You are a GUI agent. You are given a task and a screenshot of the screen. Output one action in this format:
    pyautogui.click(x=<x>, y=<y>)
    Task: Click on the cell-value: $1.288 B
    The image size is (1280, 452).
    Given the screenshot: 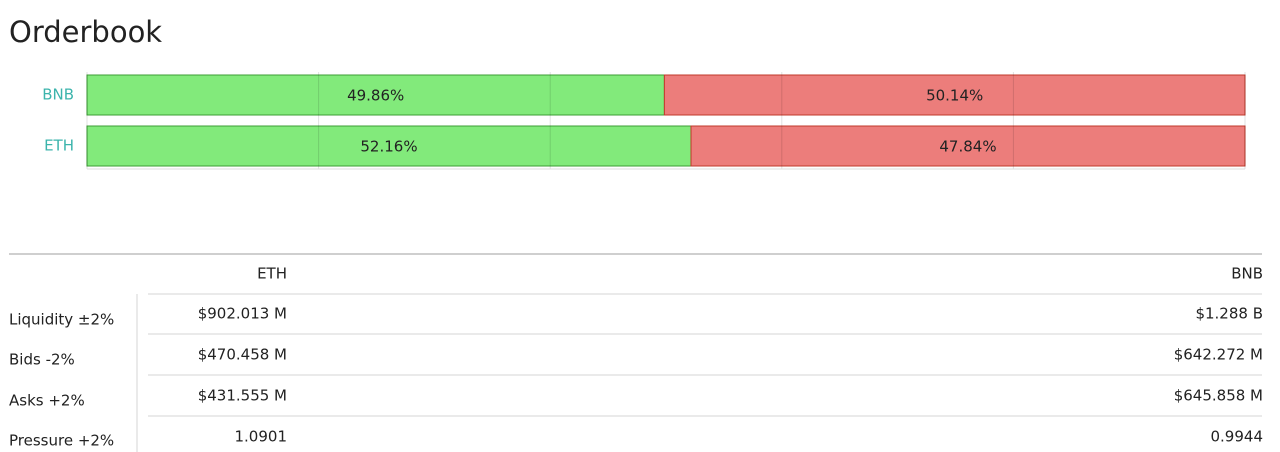 What is the action you would take?
    pyautogui.click(x=1229, y=314)
    